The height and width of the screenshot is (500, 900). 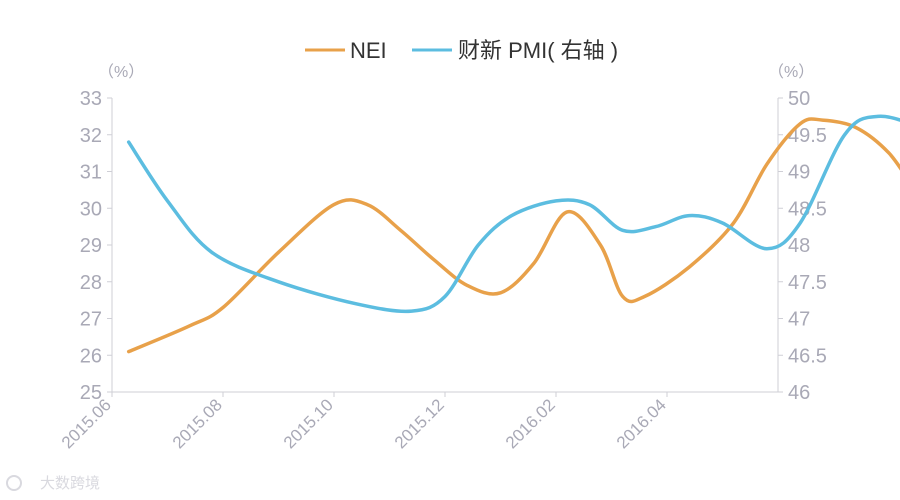 I want to click on left-tick-labels: 25 26 27 28 29 30 31 32 33, so click(x=96, y=246).